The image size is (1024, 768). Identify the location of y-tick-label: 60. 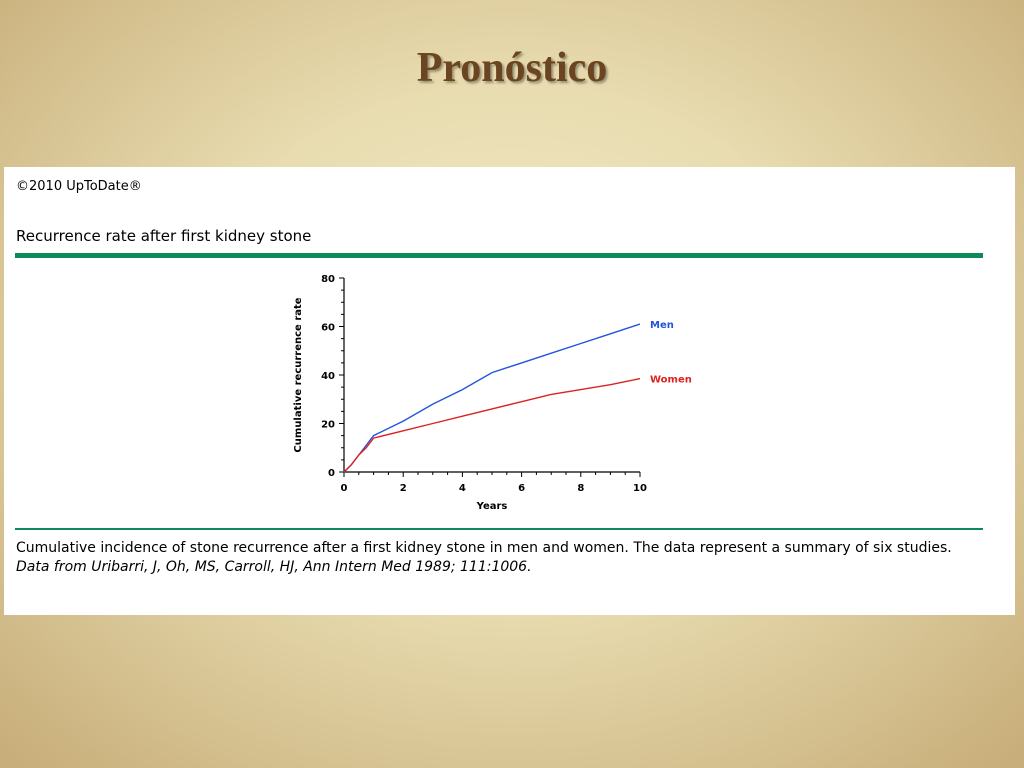
(328, 328).